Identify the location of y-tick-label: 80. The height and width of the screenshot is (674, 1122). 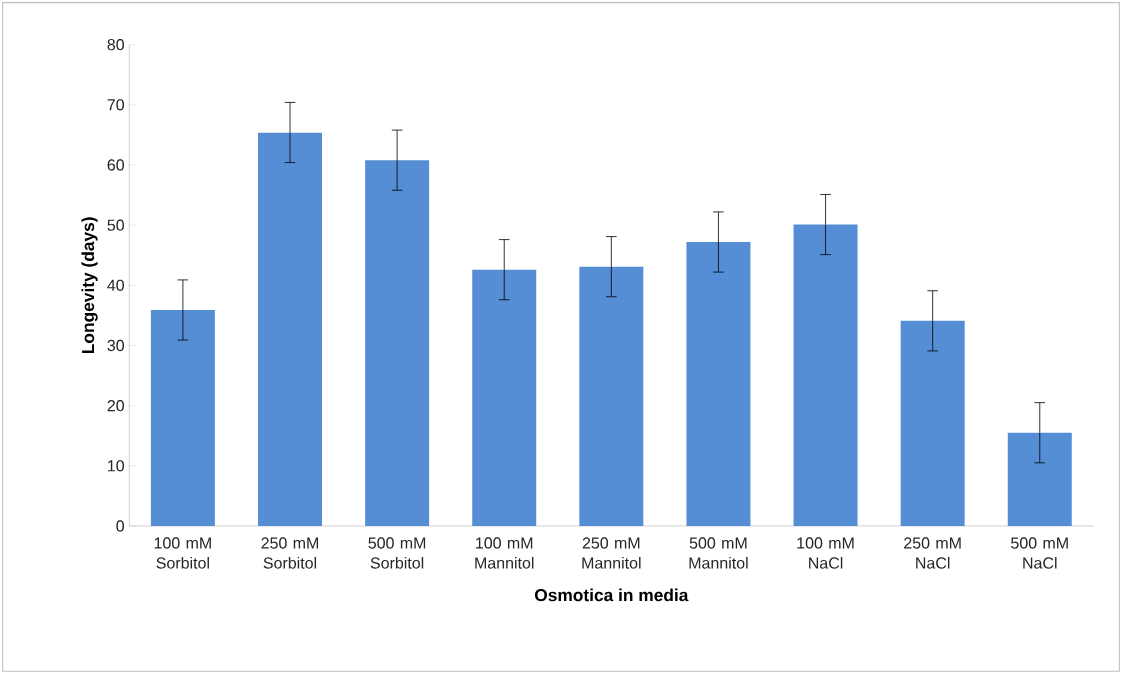
(116, 45).